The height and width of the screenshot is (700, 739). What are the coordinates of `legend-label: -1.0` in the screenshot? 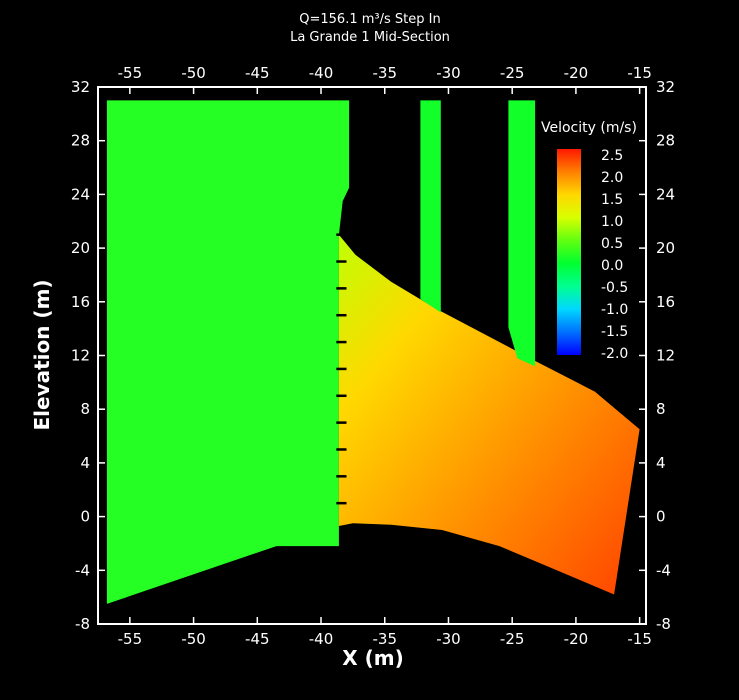 It's located at (614, 310).